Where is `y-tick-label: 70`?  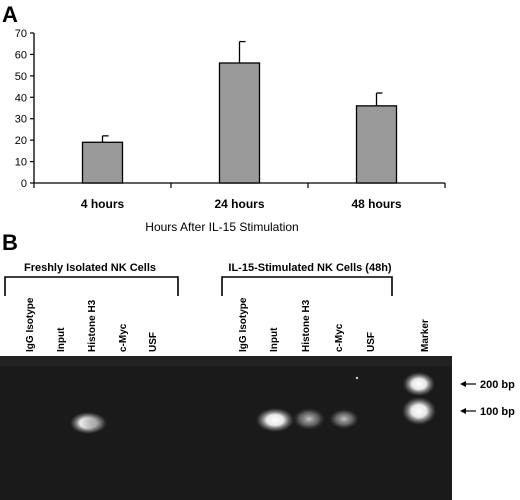
y-tick-label: 70 is located at coordinates (21, 34).